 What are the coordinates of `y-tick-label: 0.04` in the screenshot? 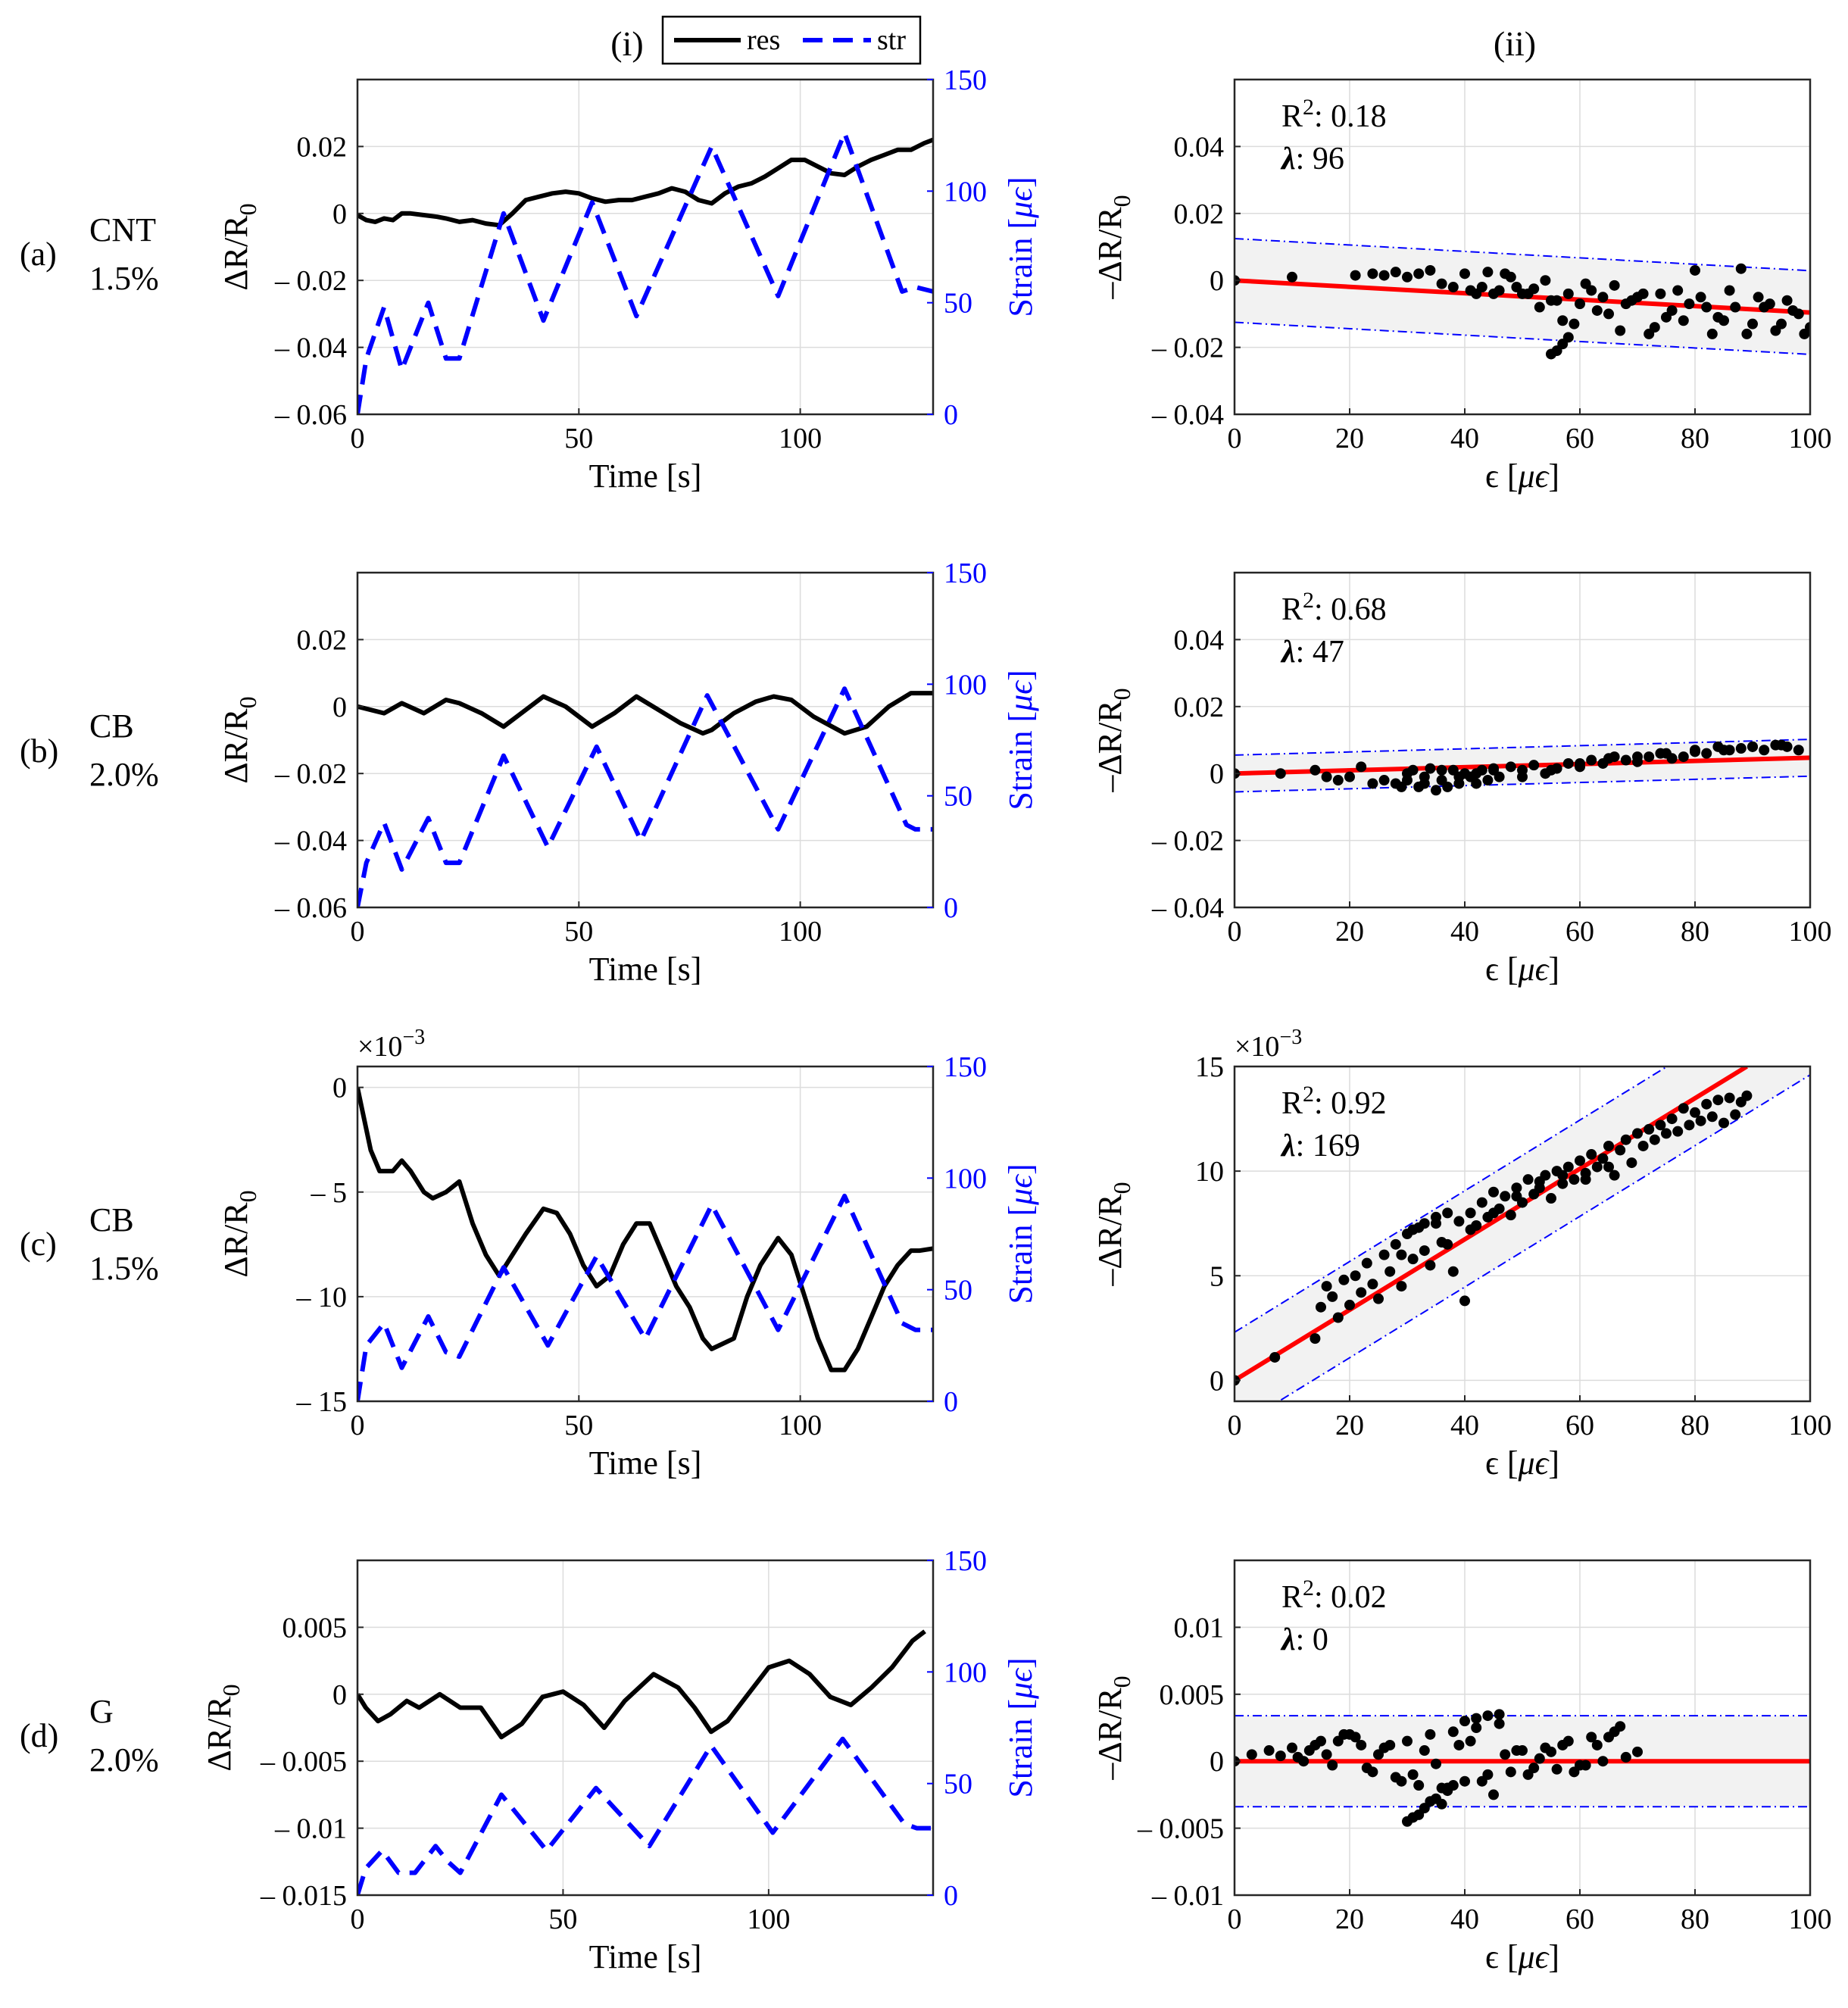 It's located at (1199, 147).